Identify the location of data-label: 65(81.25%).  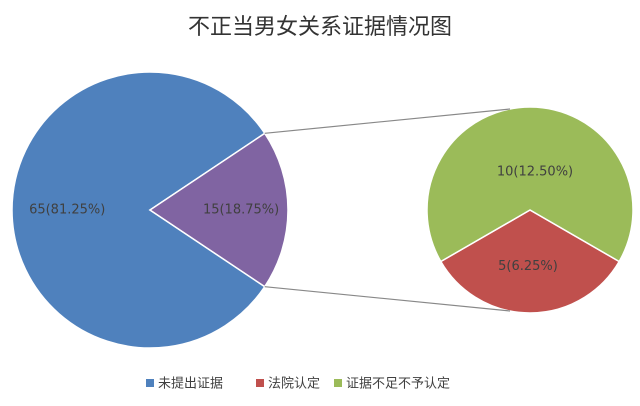
(67, 210).